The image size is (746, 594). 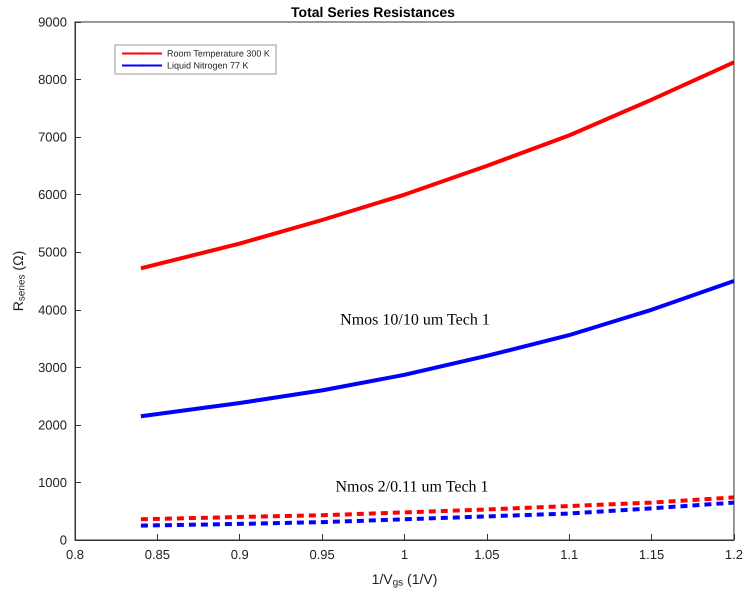 What do you see at coordinates (75, 554) in the screenshot?
I see `x-tick-label: 0.8` at bounding box center [75, 554].